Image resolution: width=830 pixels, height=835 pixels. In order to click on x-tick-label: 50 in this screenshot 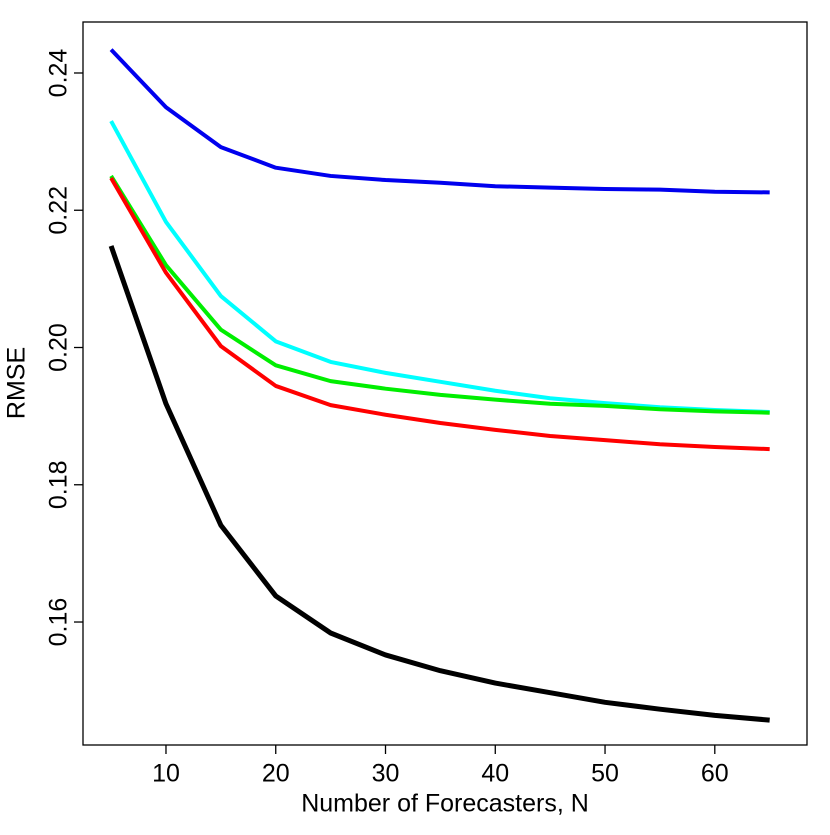, I will do `click(605, 774)`.